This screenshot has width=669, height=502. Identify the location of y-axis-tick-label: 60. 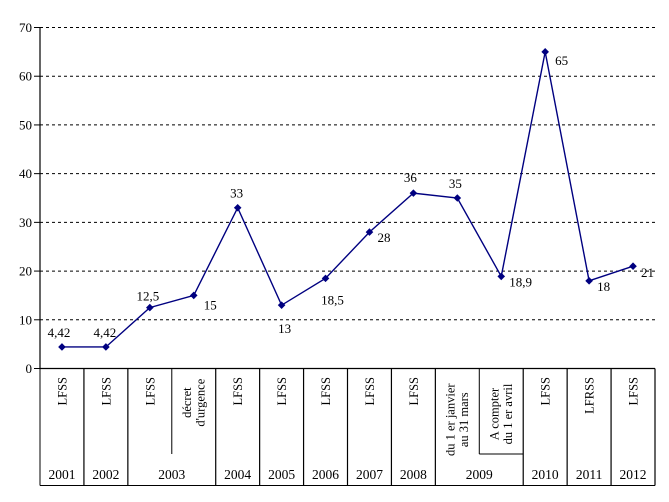
(25, 76).